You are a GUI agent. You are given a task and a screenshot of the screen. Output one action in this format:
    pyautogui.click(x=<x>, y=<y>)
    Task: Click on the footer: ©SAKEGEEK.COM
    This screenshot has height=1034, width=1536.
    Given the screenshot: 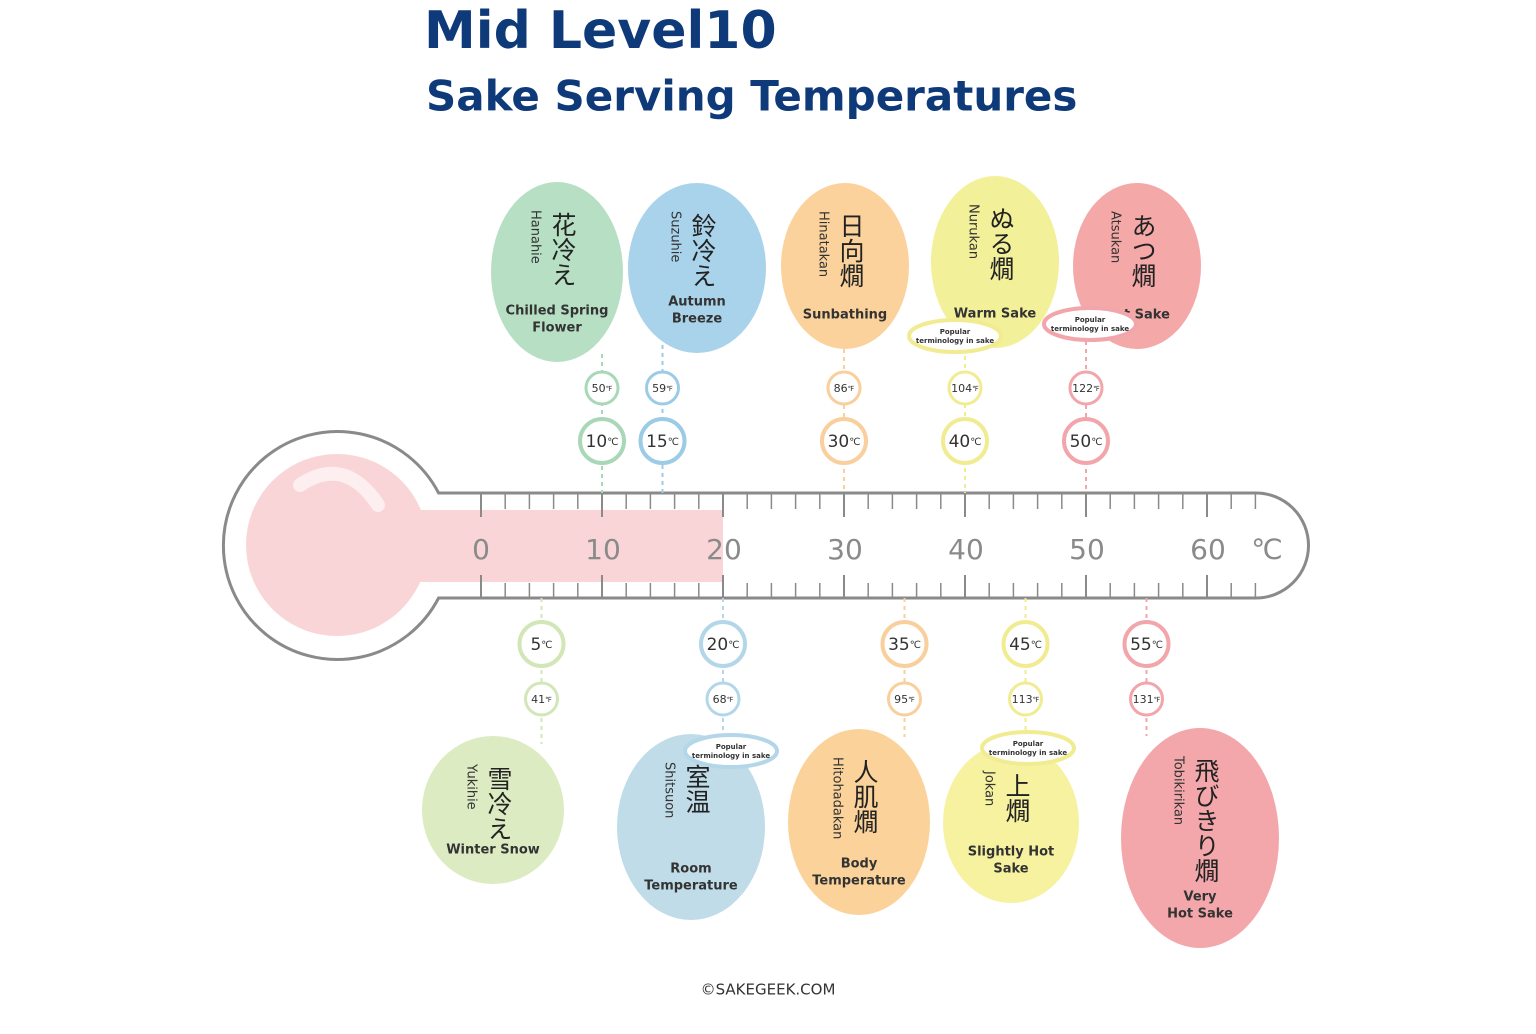 What is the action you would take?
    pyautogui.click(x=768, y=990)
    